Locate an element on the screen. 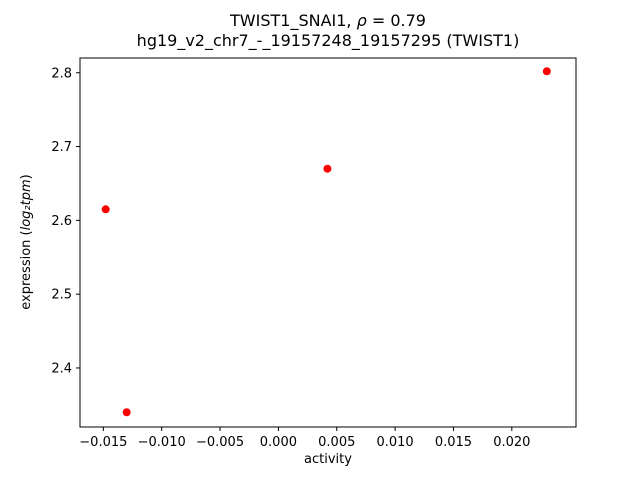 This screenshot has height=480, width=640. y-tick-label: 2.7 is located at coordinates (61, 147).